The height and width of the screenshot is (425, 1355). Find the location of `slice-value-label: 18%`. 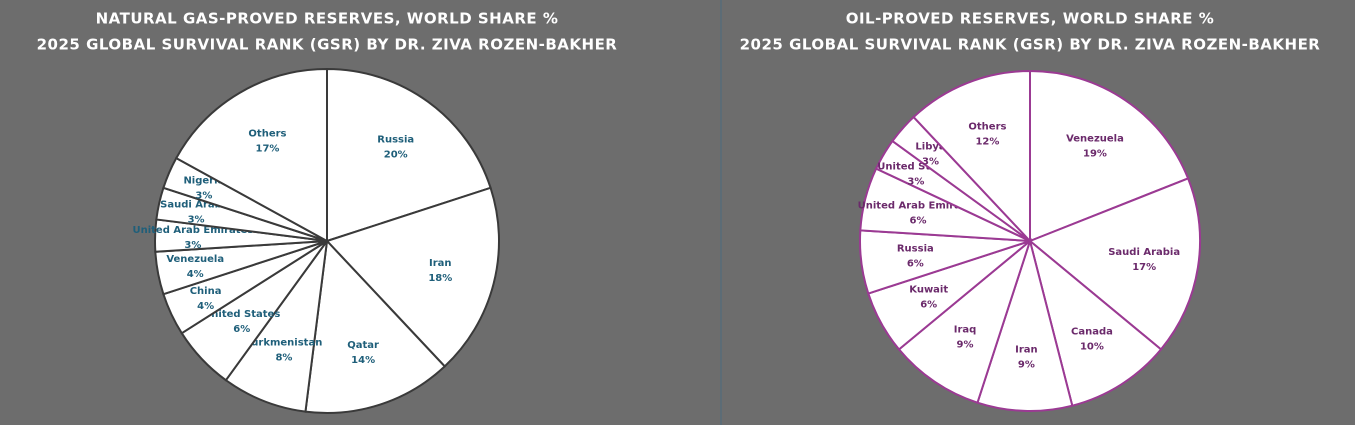

slice-value-label: 18% is located at coordinates (440, 278).